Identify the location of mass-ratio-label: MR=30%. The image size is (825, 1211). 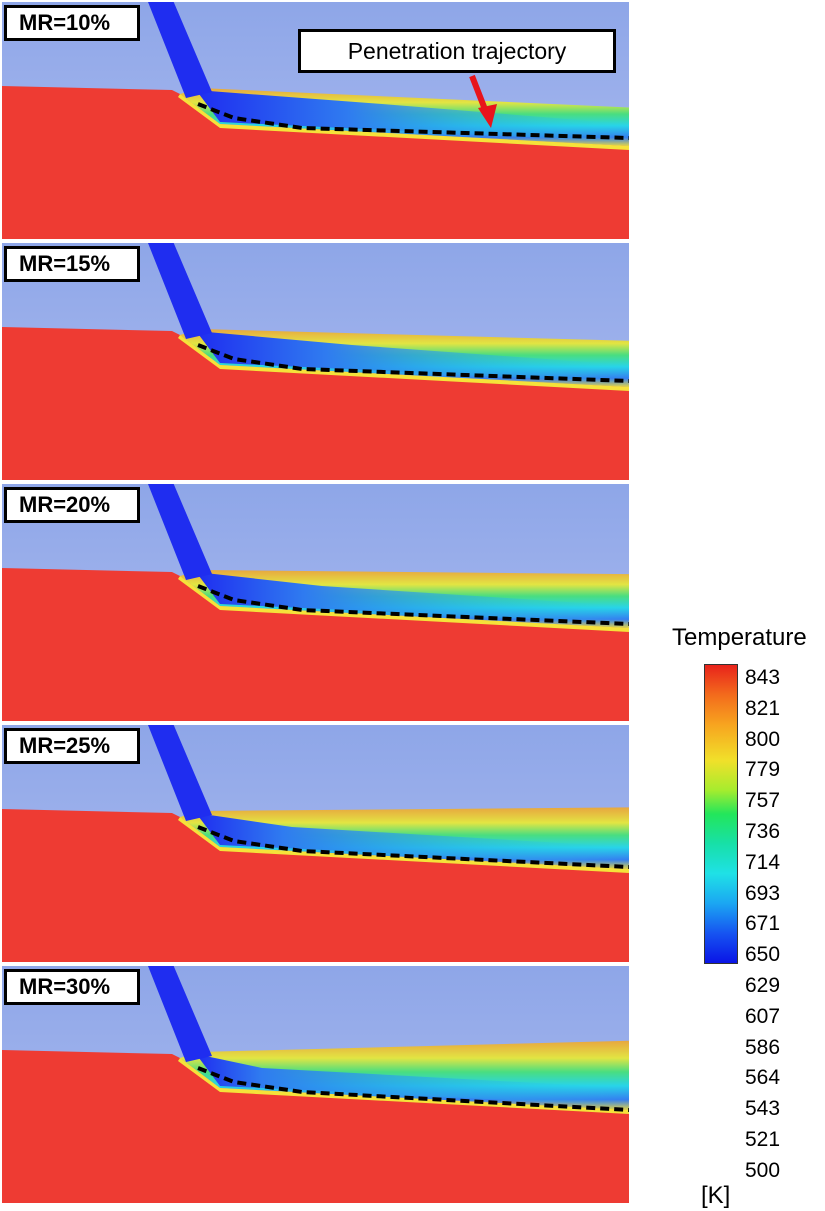
(72, 987).